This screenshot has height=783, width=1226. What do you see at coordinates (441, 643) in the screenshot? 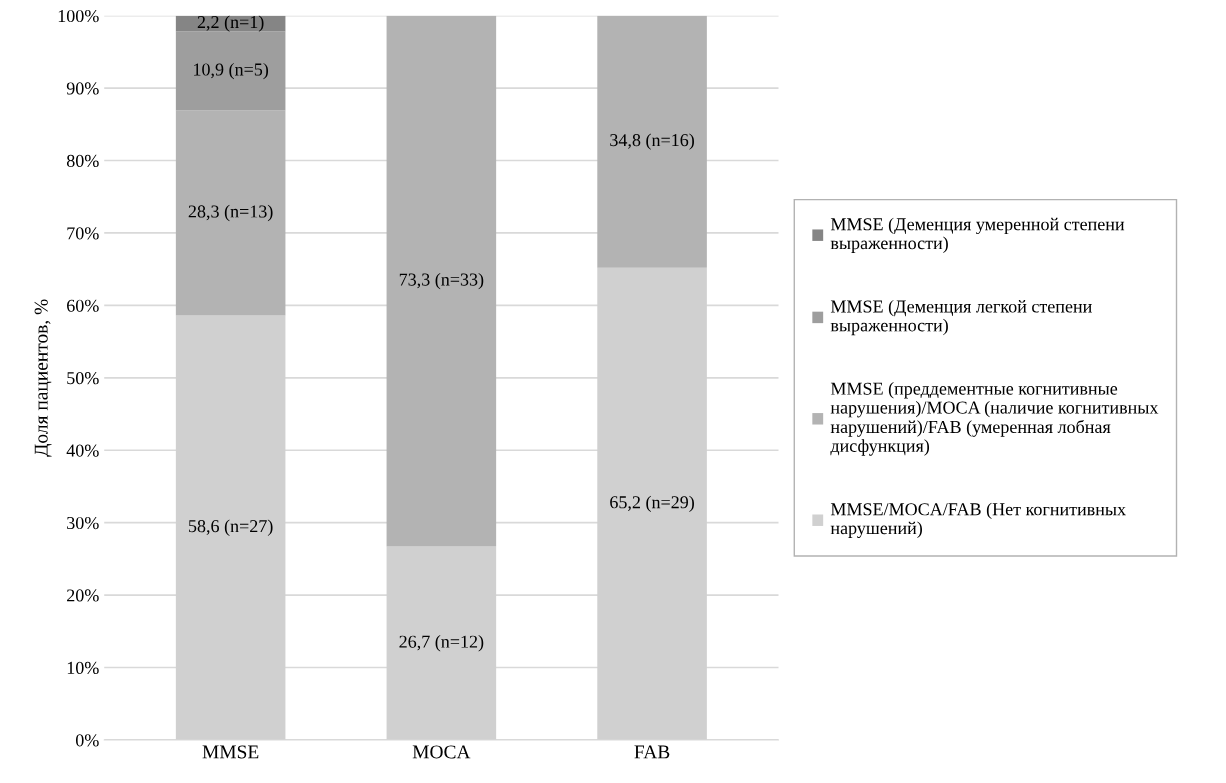
I see `data-label: 26,7 (n=12)` at bounding box center [441, 643].